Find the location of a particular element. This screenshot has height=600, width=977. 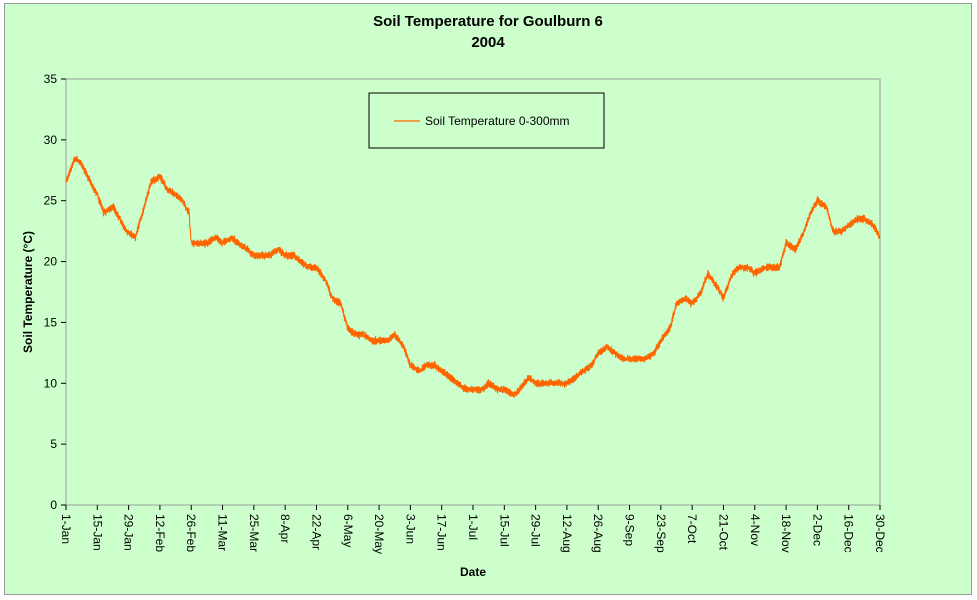

x-tick-label: 30-Dec is located at coordinates (880, 533).